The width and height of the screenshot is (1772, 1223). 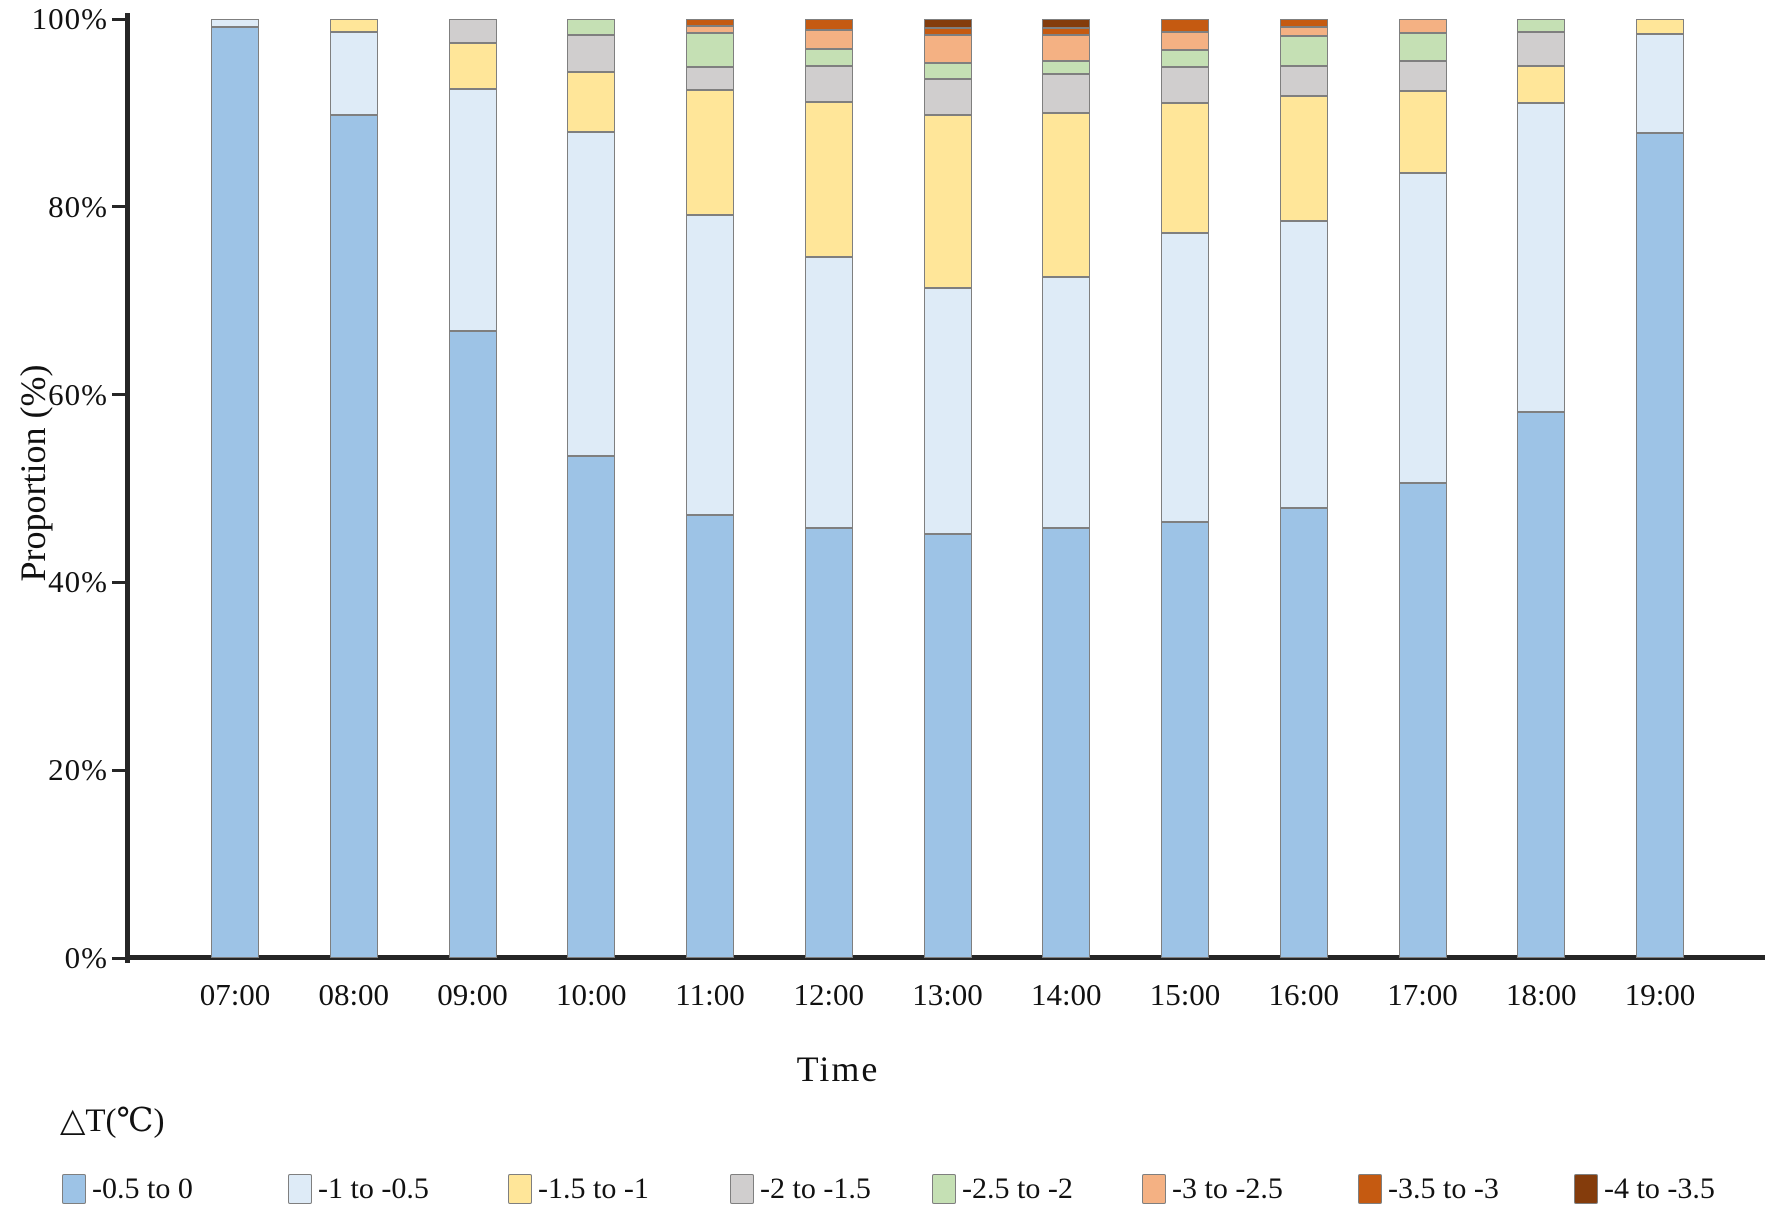 I want to click on legend-item--0.5to0: -0.5 to 0, so click(x=127, y=1189).